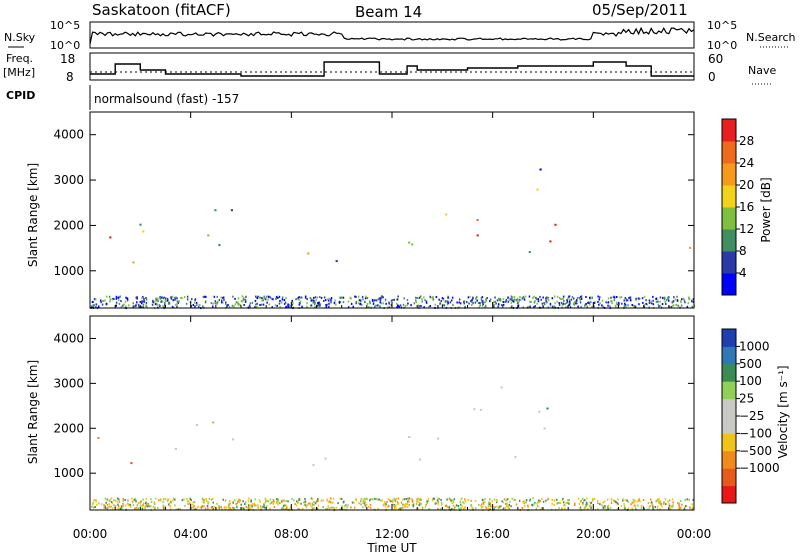 The height and width of the screenshot is (554, 800). What do you see at coordinates (754, 346) in the screenshot?
I see `velocity-colorbar-label-tick: 1000` at bounding box center [754, 346].